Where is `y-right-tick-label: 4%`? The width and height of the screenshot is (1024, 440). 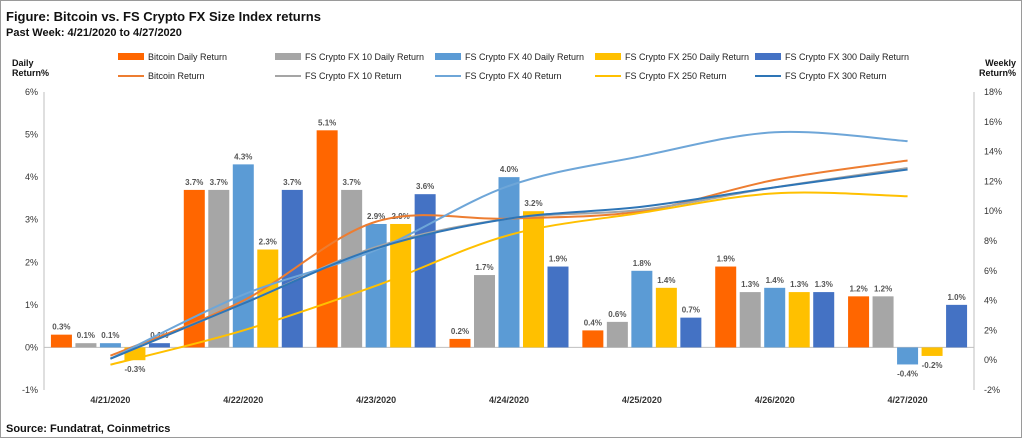
y-right-tick-label: 4% is located at coordinates (990, 301).